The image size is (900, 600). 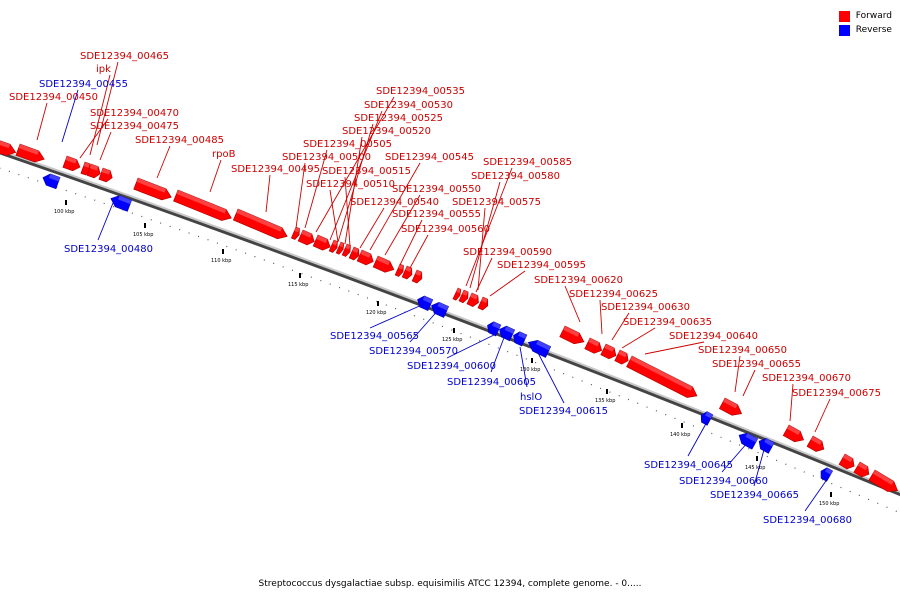 I want to click on forward-gene-label: SDE12394_00650, so click(x=742, y=350).